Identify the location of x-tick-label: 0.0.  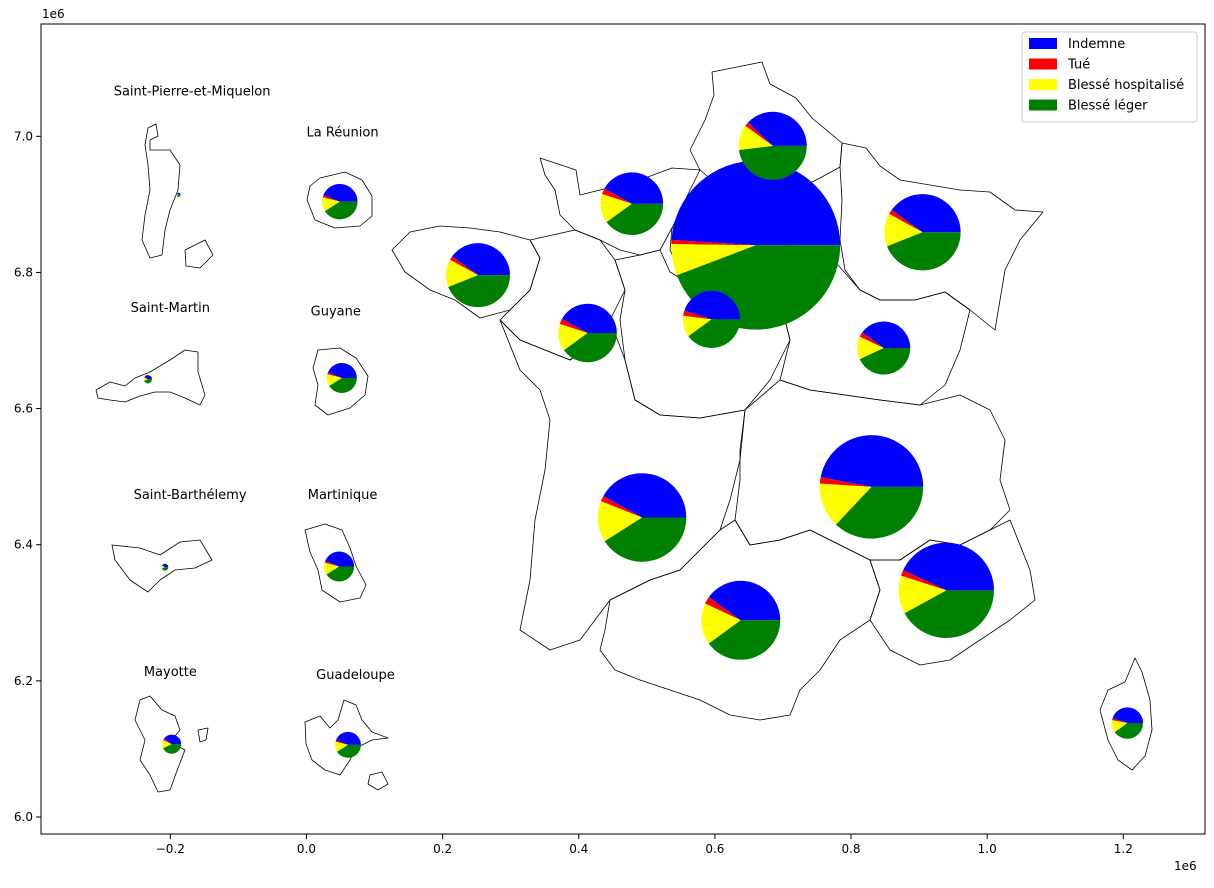
(306, 849).